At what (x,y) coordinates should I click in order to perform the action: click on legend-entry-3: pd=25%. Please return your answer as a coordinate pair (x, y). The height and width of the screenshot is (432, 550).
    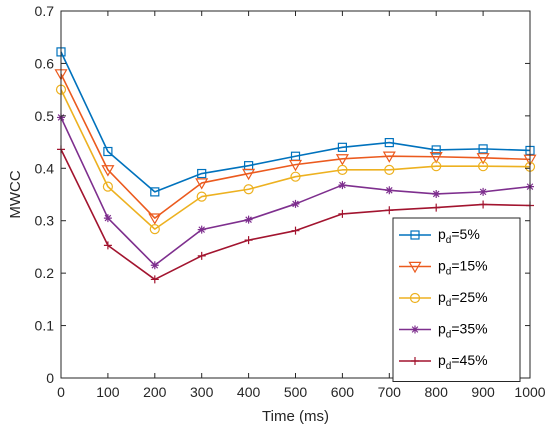
    Looking at the image, I should click on (443, 299).